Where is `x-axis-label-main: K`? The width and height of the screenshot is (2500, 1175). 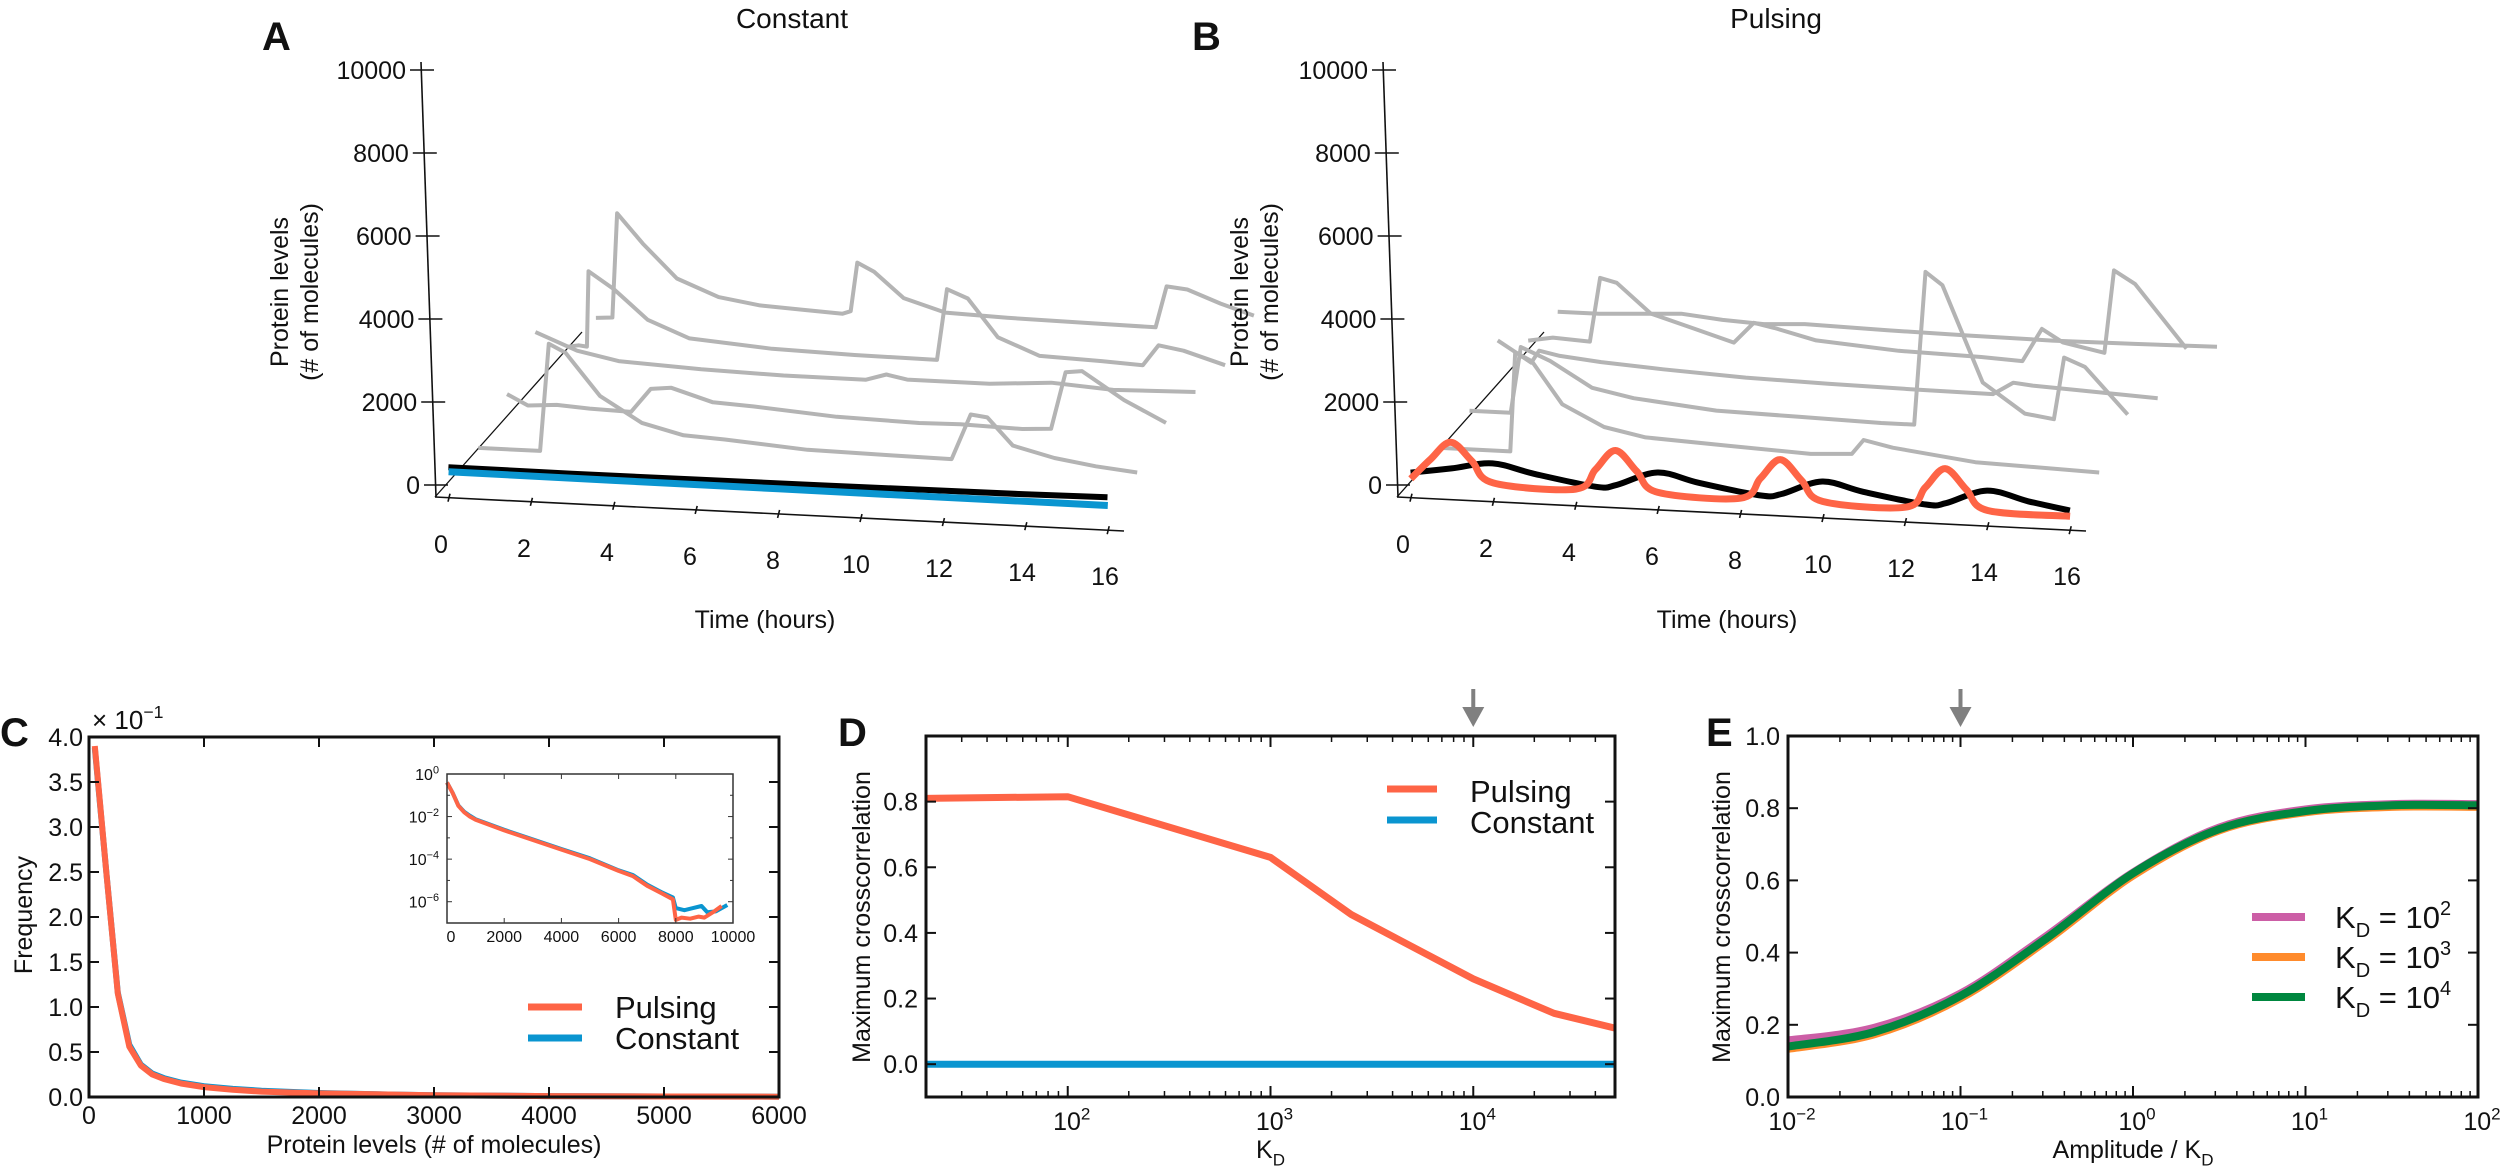
x-axis-label-main: K is located at coordinates (1264, 1150).